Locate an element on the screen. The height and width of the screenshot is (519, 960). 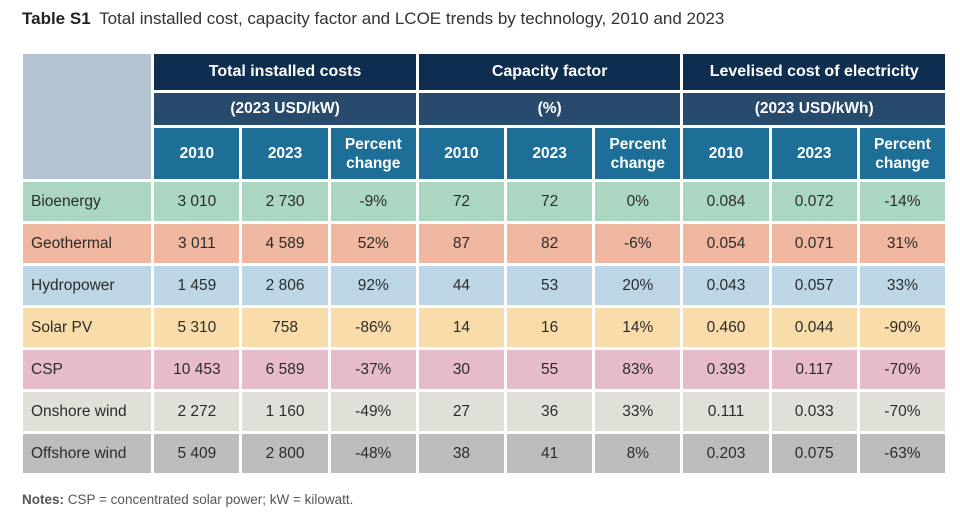
table-cell: -48% is located at coordinates (373, 453).